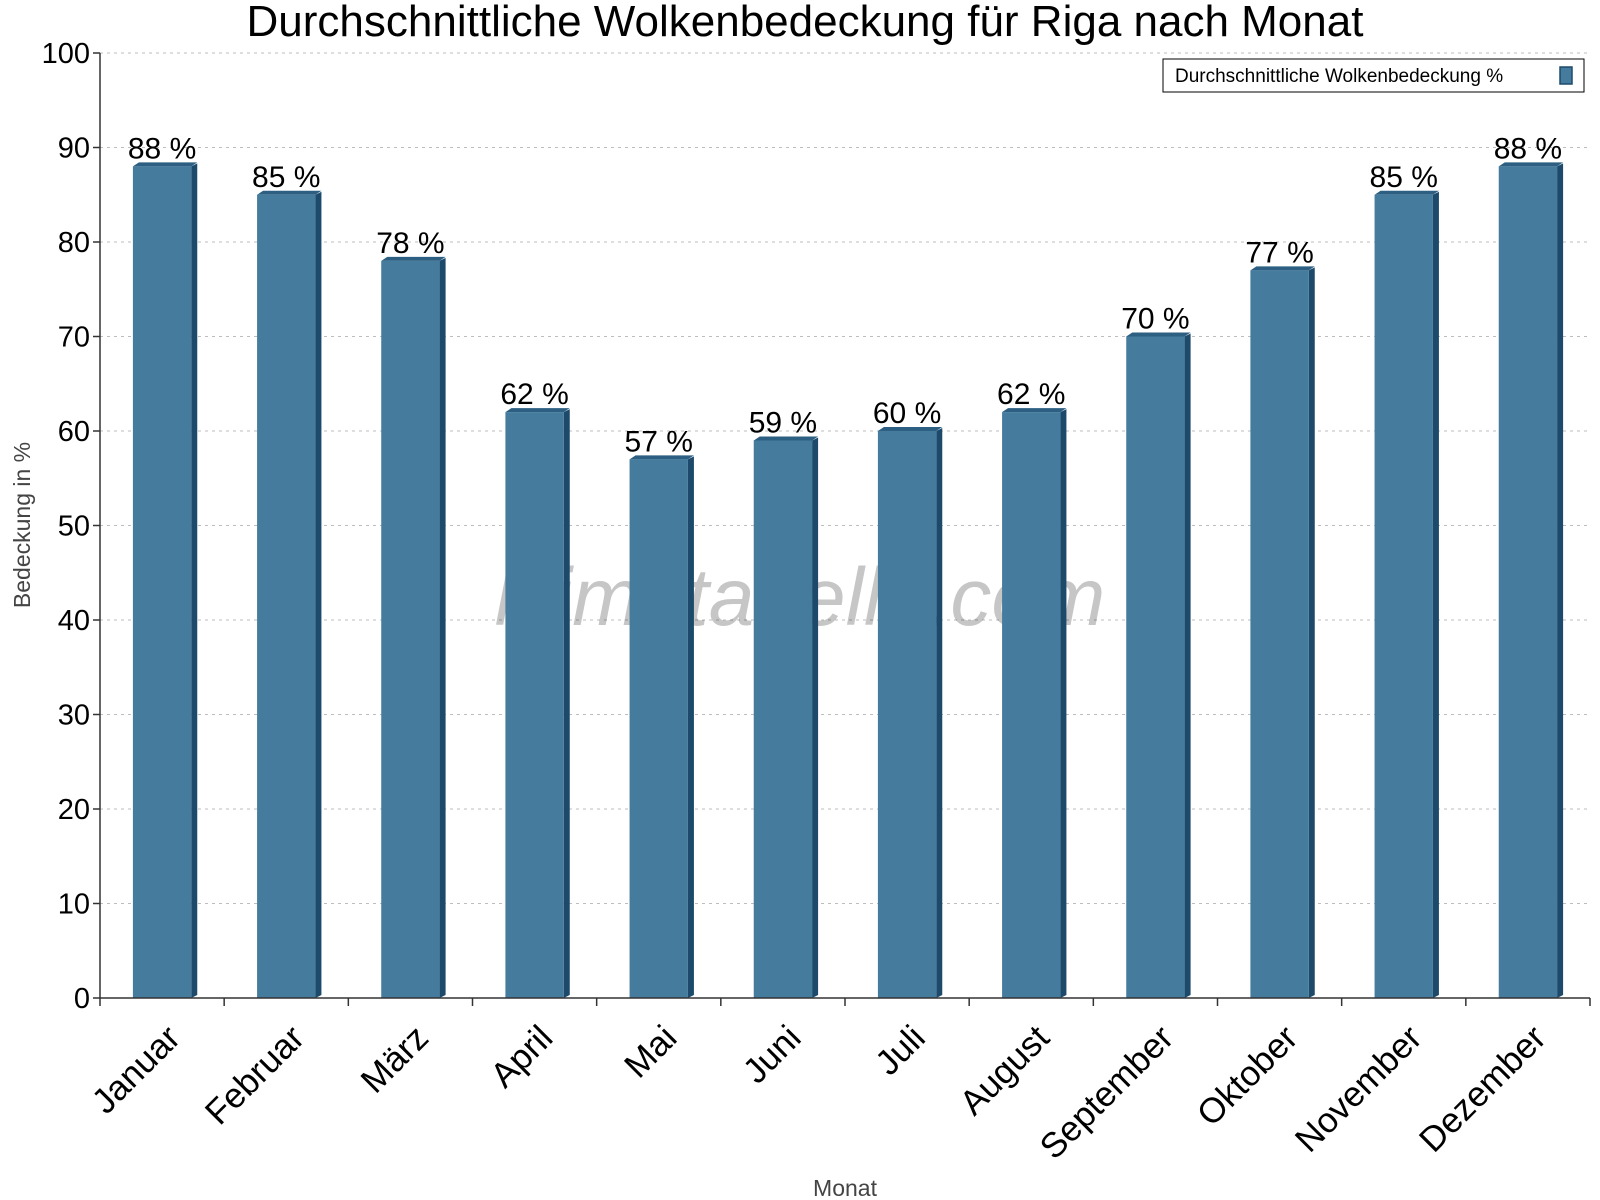  Describe the element at coordinates (255, 1075) in the screenshot. I see `x-tick-label: Februar` at that location.